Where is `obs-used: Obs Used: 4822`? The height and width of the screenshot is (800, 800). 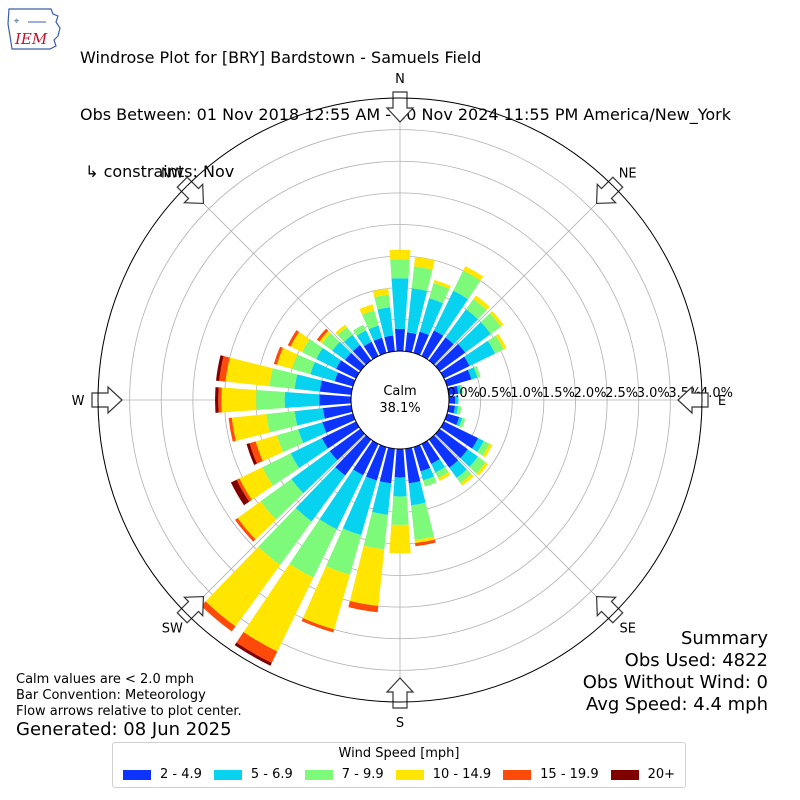
obs-used: Obs Used: 4822 is located at coordinates (696, 660).